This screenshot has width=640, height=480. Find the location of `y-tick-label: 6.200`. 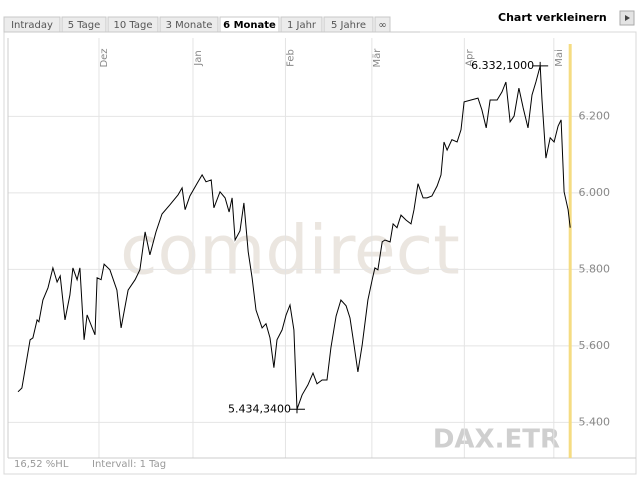

y-tick-label: 6.200 is located at coordinates (595, 115).